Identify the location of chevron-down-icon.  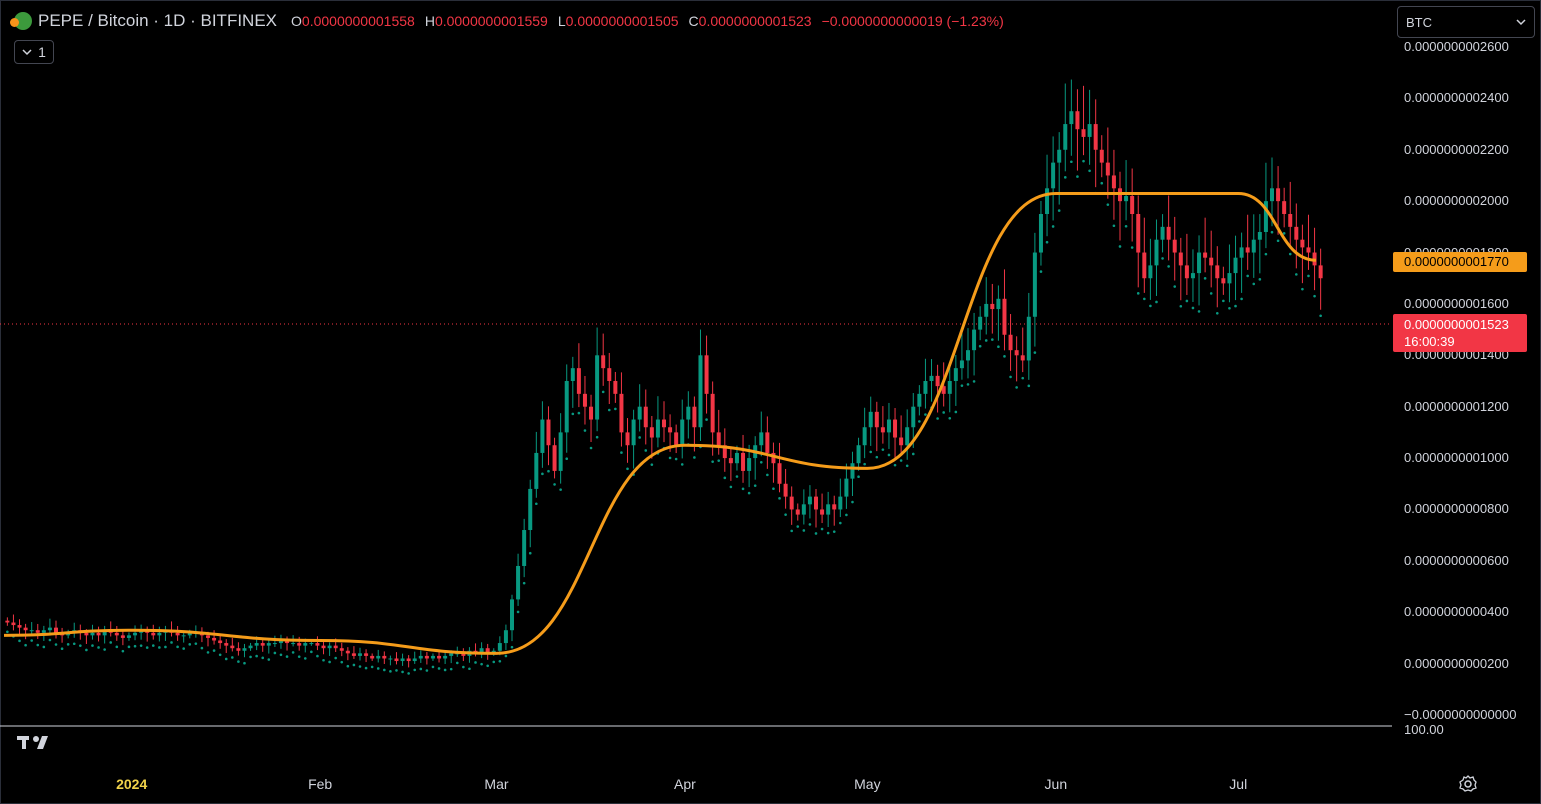
(1521, 22).